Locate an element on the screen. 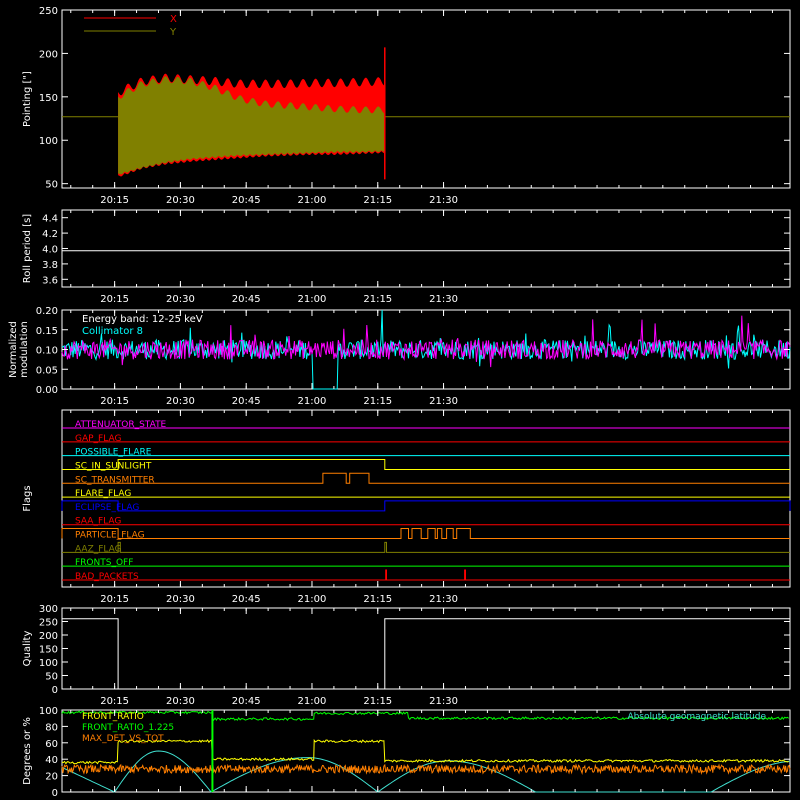  geomagnetic-latitude-label: Absolute geomagnetic latitude is located at coordinates (696, 717).